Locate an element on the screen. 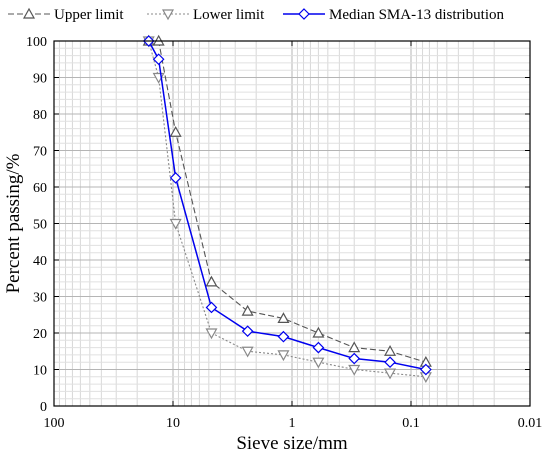  y-tick-label: 20 is located at coordinates (40, 334).